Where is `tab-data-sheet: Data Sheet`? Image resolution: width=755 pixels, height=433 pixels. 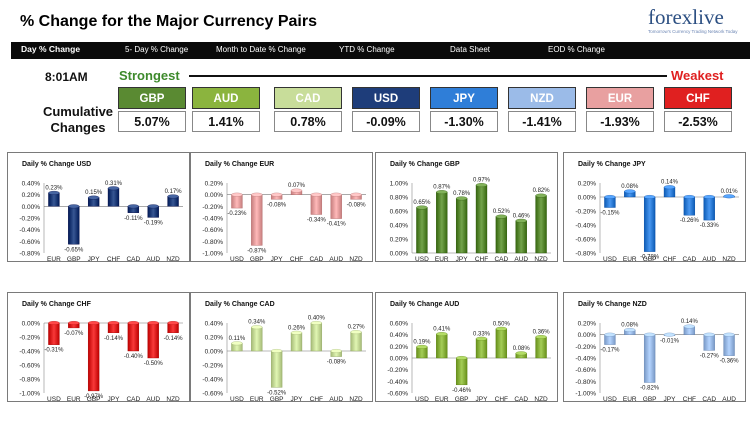 tab-data-sheet: Data Sheet is located at coordinates (470, 49).